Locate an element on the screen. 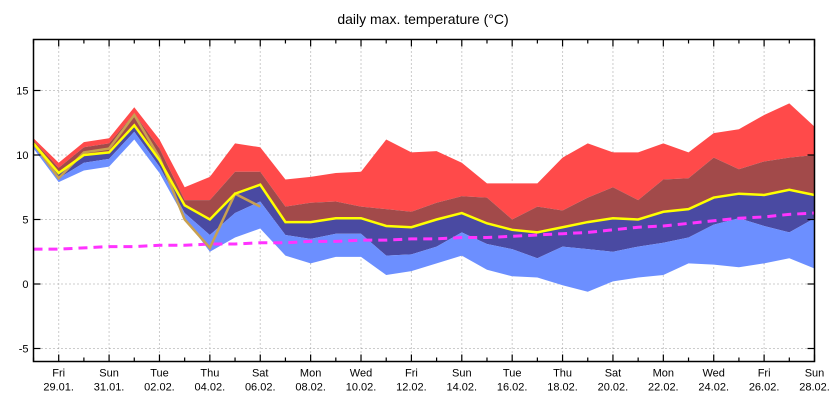  y-tick-label: 10 is located at coordinates (22, 156).